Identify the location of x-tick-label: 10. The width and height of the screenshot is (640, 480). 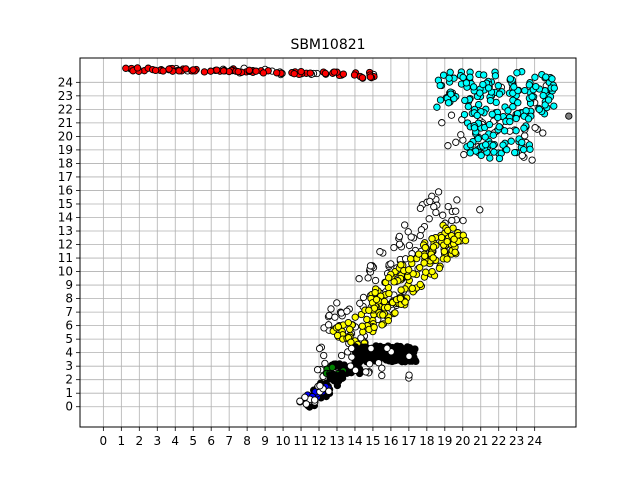
(282, 441).